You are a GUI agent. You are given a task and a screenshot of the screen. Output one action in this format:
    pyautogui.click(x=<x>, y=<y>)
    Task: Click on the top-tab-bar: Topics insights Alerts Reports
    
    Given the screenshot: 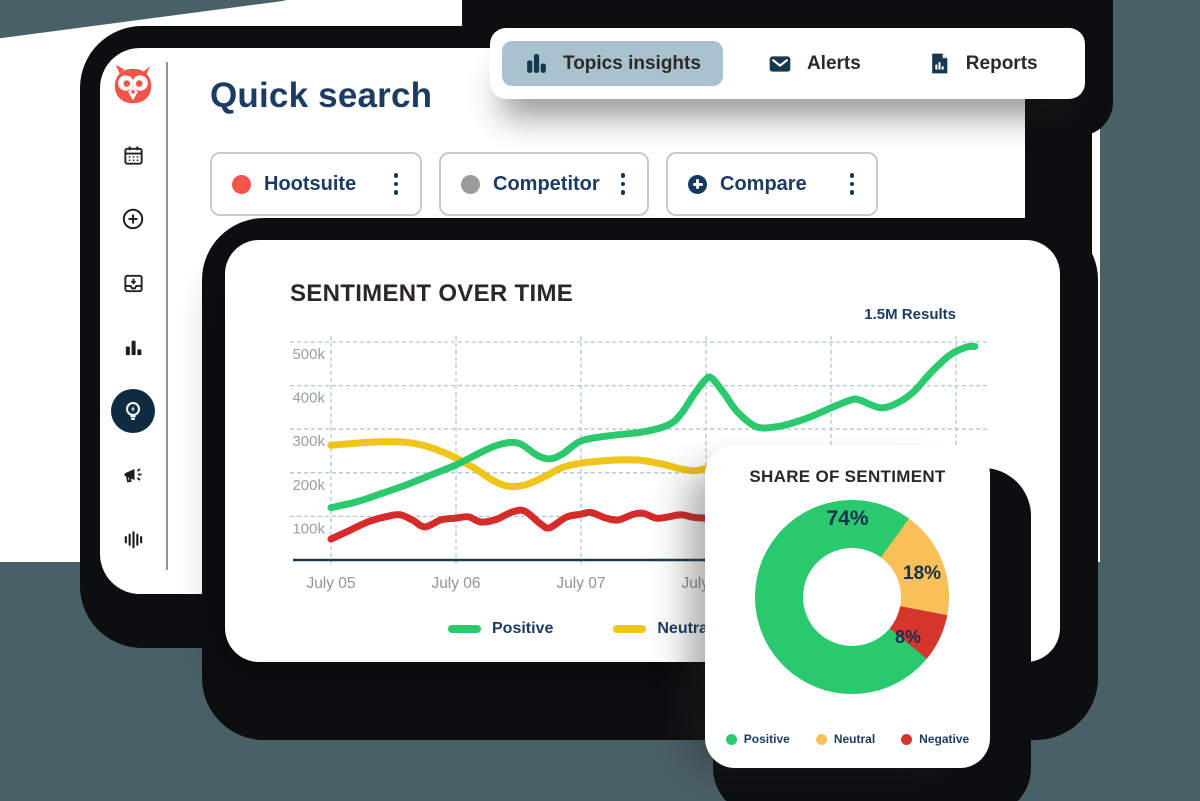 What is the action you would take?
    pyautogui.click(x=787, y=63)
    